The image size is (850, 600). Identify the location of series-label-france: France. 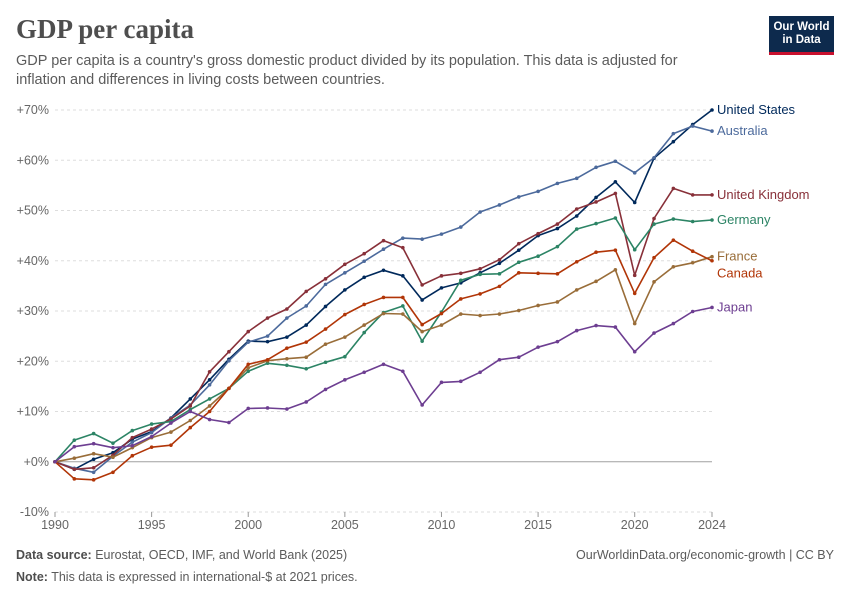
(737, 256).